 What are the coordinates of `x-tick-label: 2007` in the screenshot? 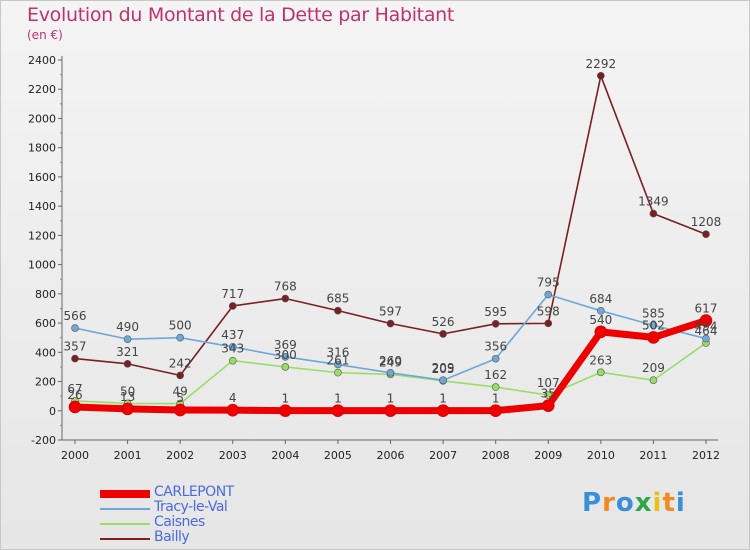 It's located at (443, 455).